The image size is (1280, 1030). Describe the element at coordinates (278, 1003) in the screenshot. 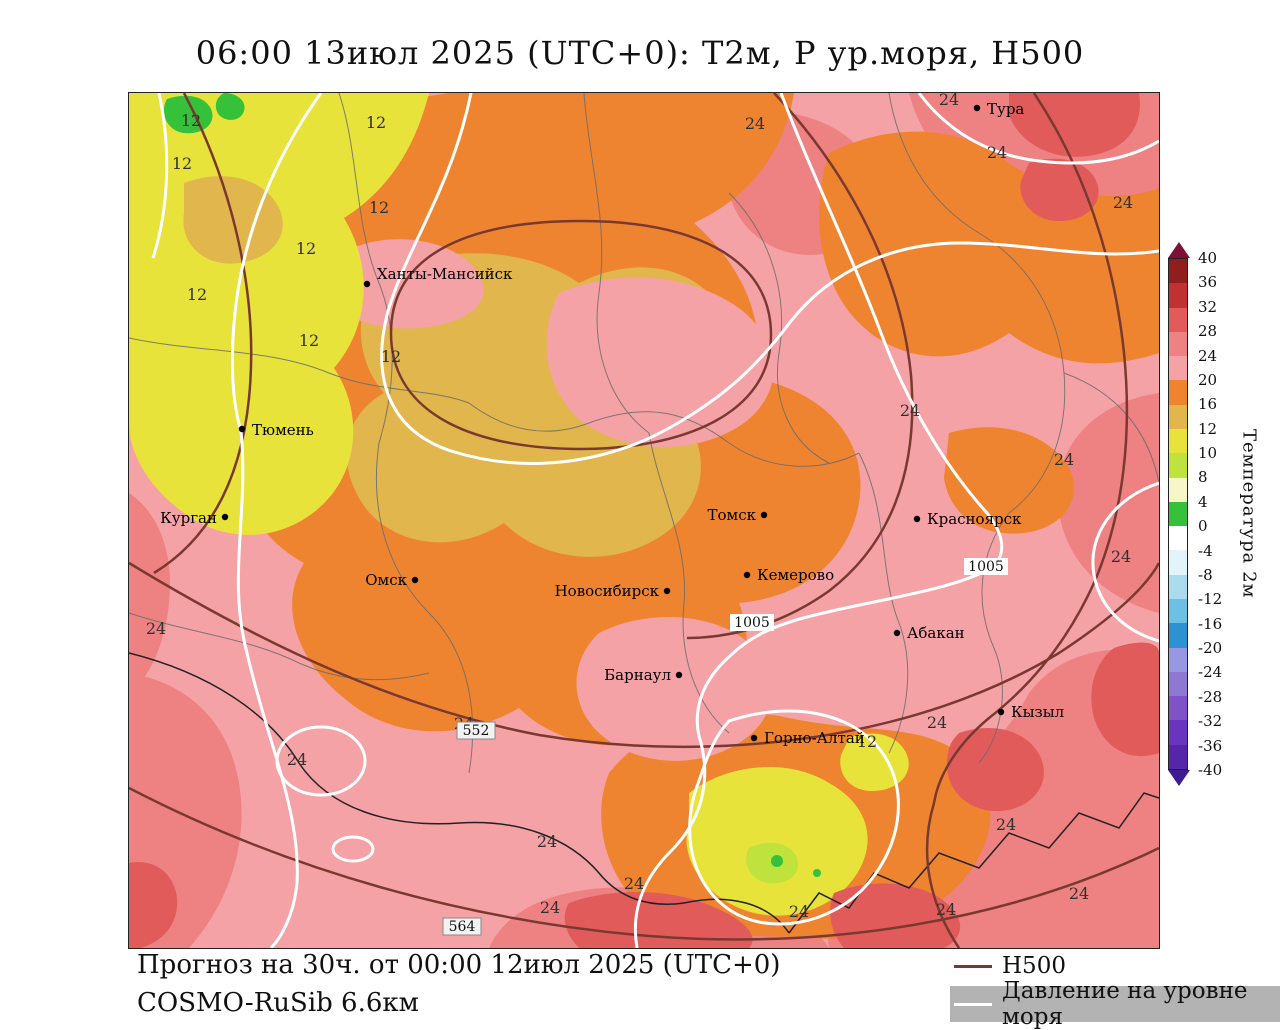

I see `model-name-line: COSMO-RuSib 6.6км` at that location.